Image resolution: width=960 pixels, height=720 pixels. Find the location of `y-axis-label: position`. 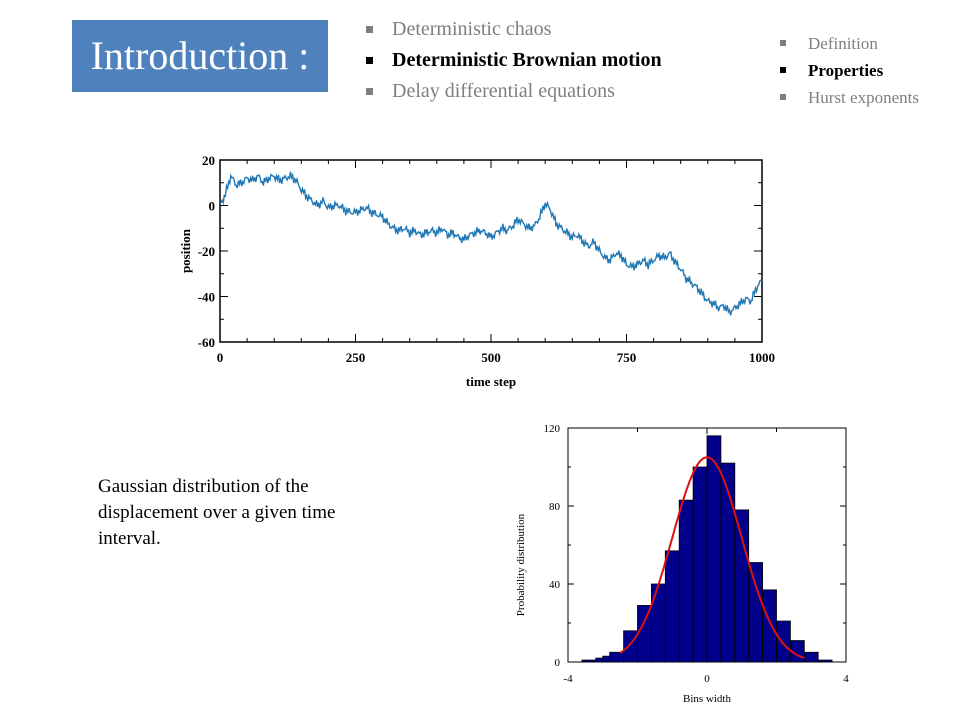

y-axis-label: position is located at coordinates (185, 250).